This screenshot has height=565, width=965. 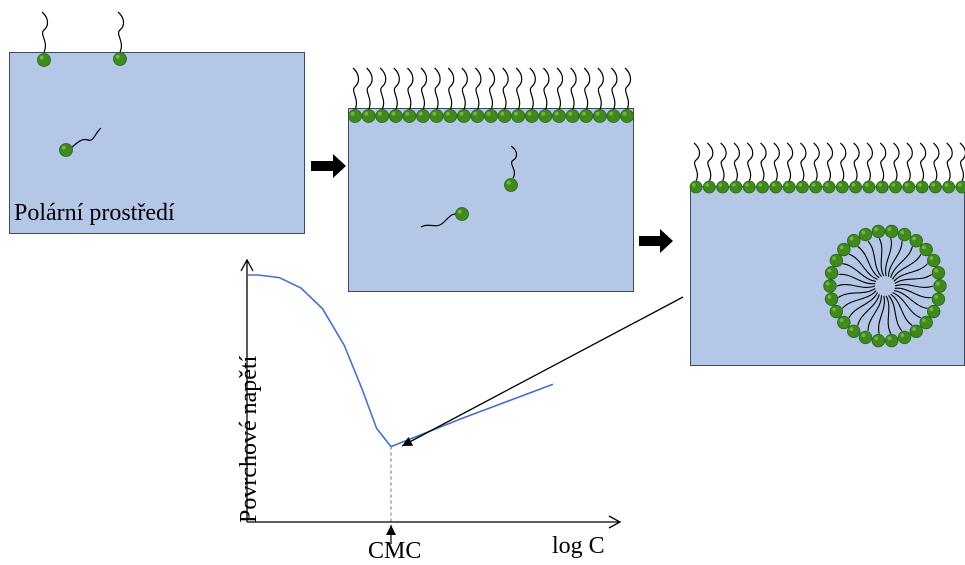 I want to click on stage1-medium, so click(x=157, y=143).